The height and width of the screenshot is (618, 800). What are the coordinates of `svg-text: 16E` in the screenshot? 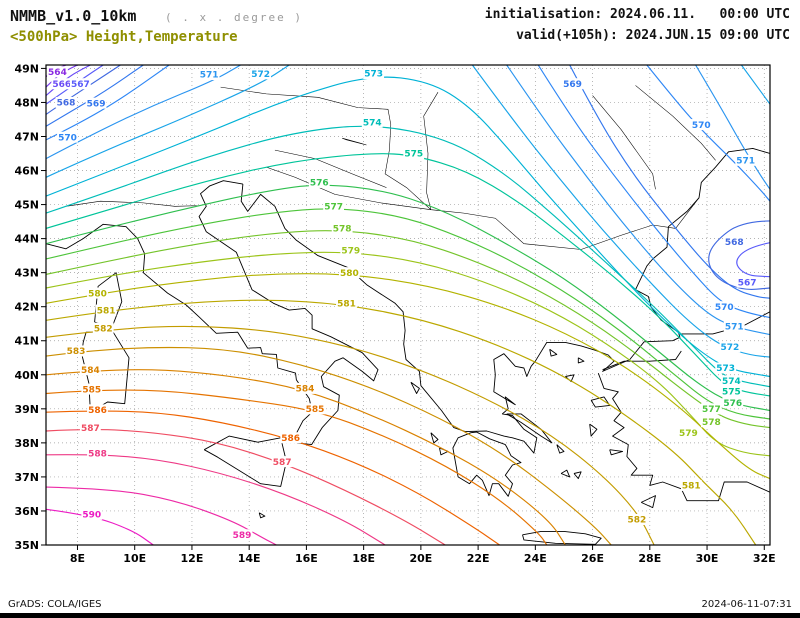 It's located at (306, 558).